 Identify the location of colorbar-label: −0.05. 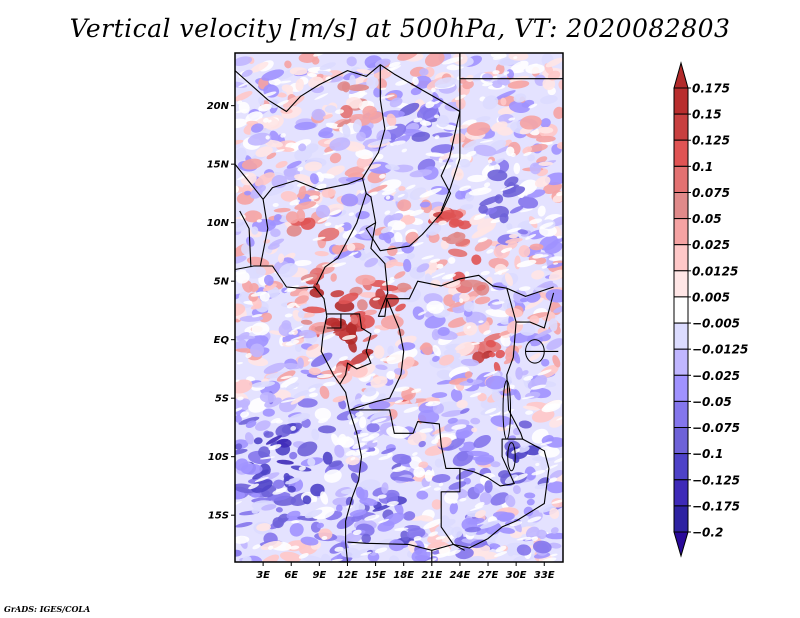
(712, 402).